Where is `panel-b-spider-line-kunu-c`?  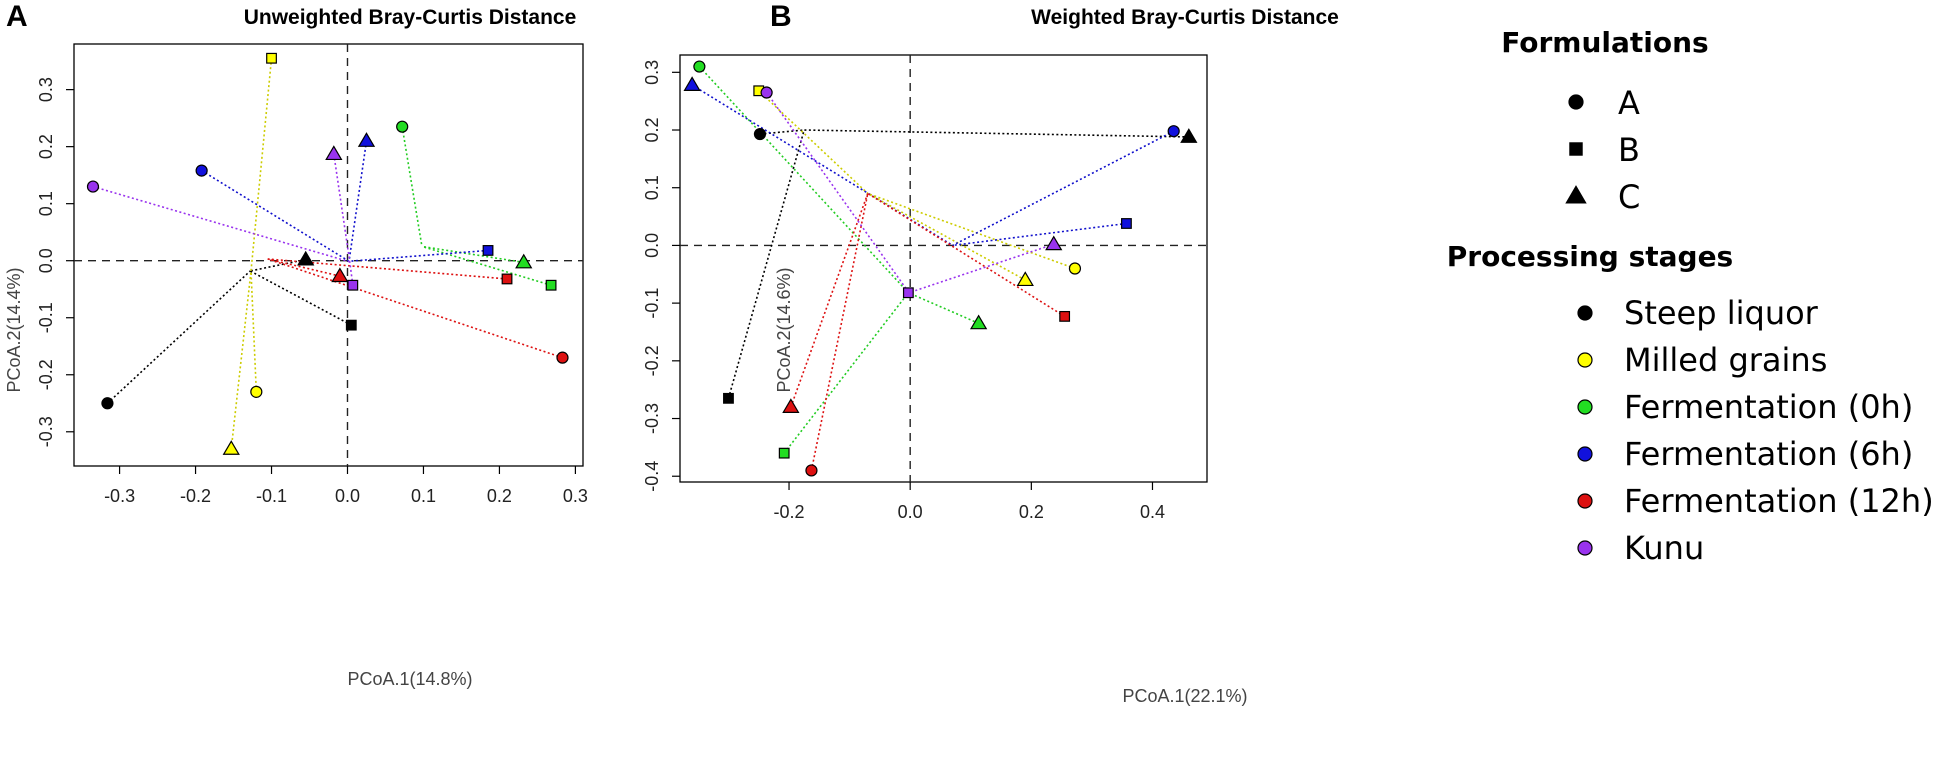 panel-b-spider-line-kunu-c is located at coordinates (981, 268).